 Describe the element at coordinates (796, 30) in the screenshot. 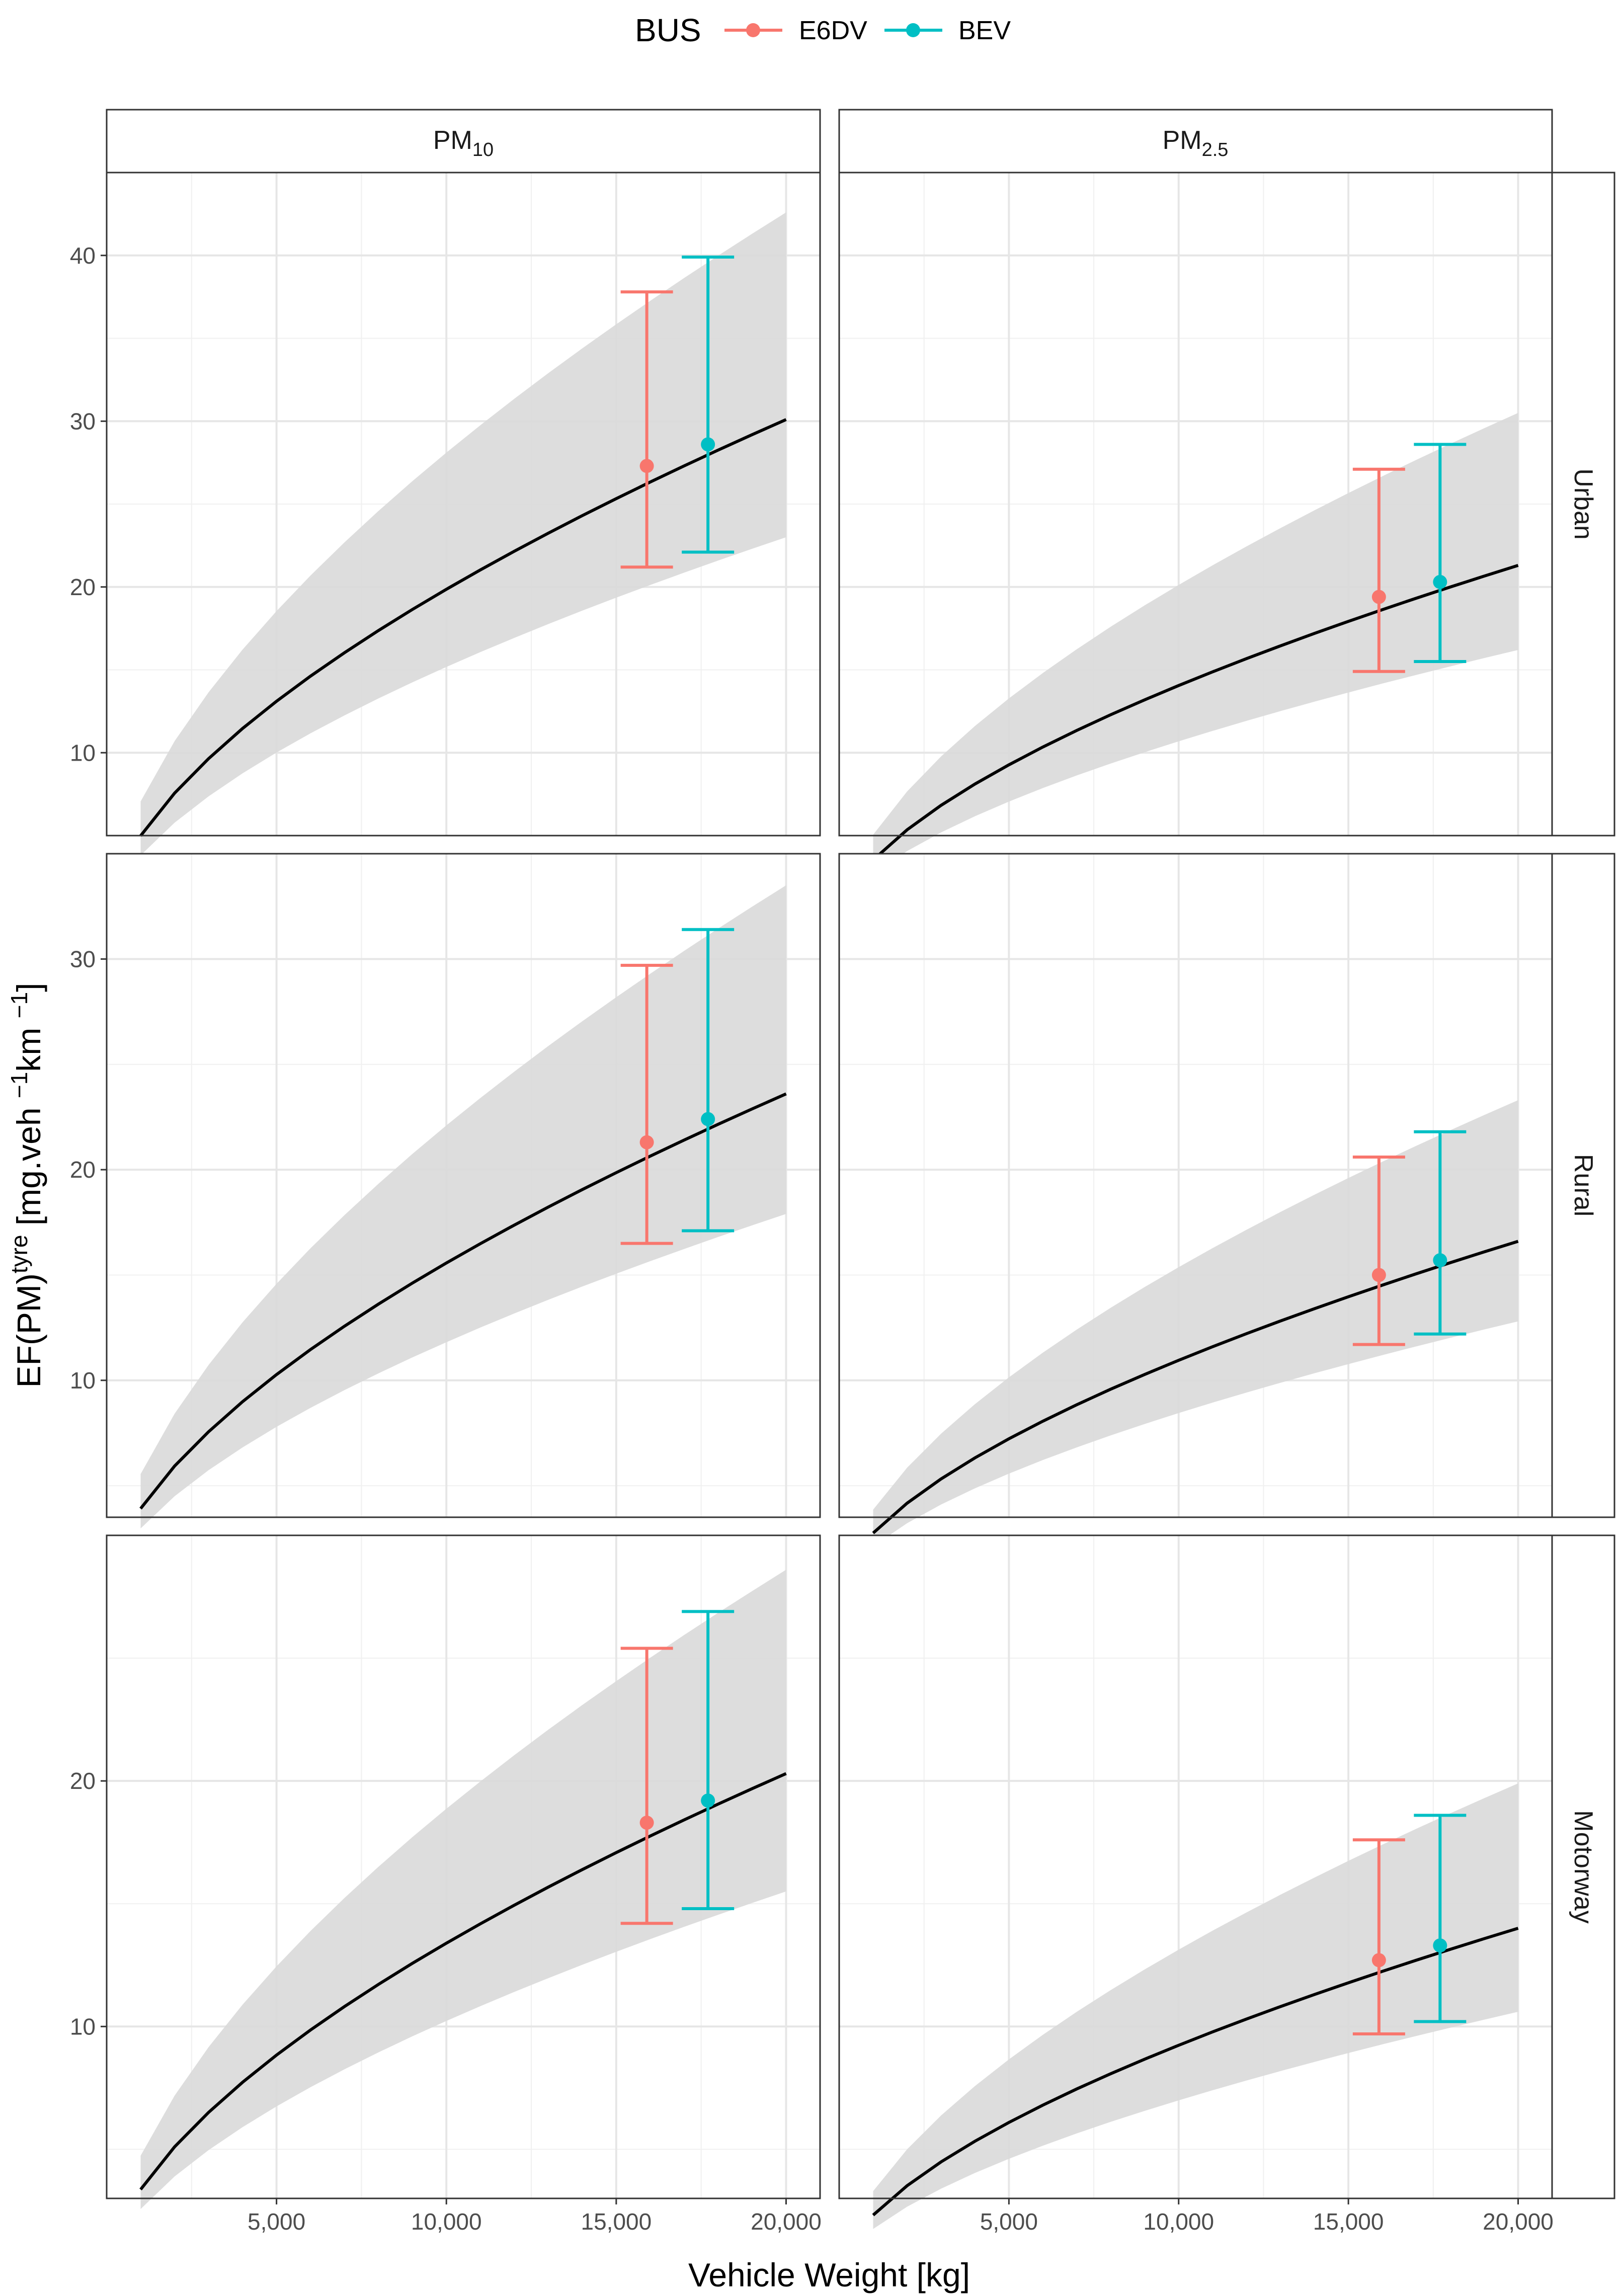

I see `legend-item-e6dv: E6DV` at that location.